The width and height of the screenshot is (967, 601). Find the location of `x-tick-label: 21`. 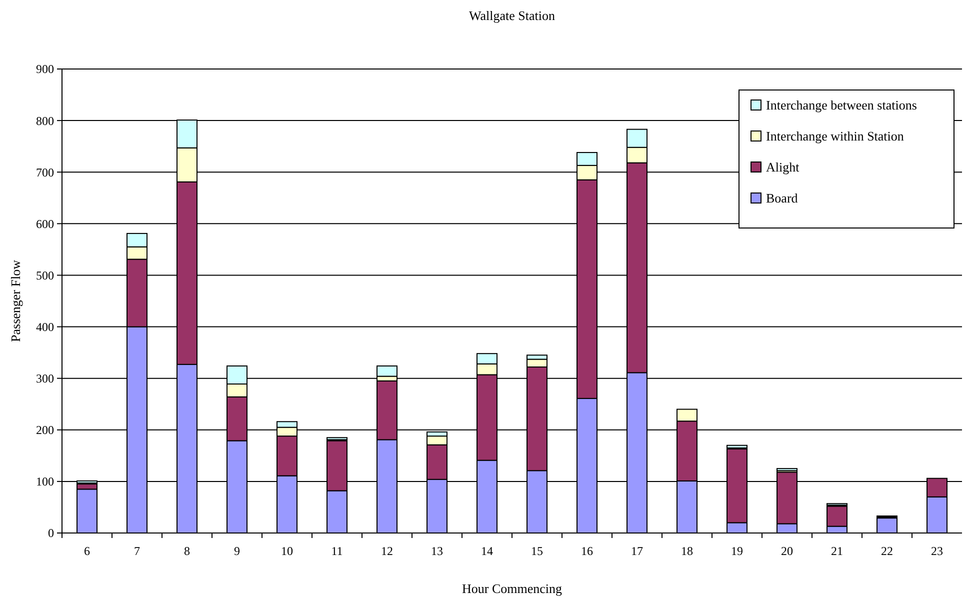

x-tick-label: 21 is located at coordinates (837, 551).